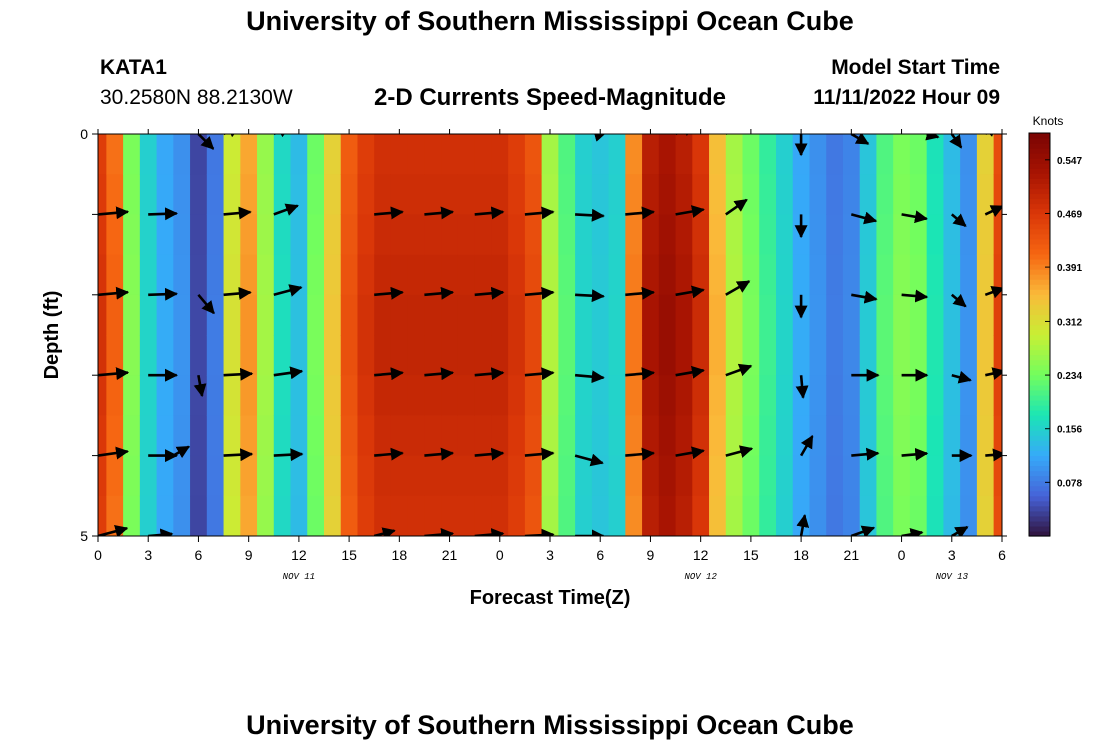 Image resolution: width=1100 pixels, height=750 pixels. Describe the element at coordinates (952, 577) in the screenshot. I see `date-label: NOV 13` at that location.